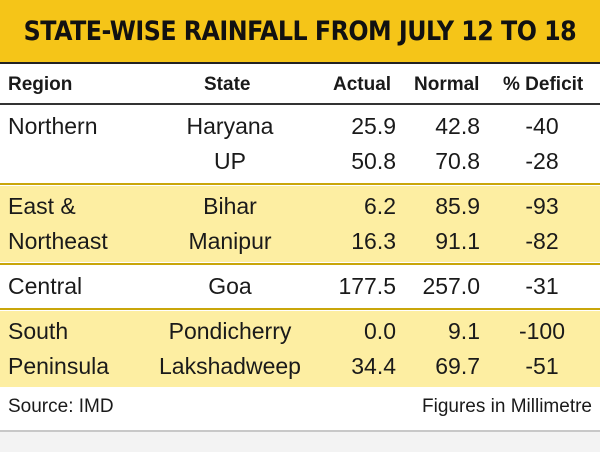 This screenshot has width=600, height=452. Describe the element at coordinates (42, 206) in the screenshot. I see `region-label: East &` at that location.